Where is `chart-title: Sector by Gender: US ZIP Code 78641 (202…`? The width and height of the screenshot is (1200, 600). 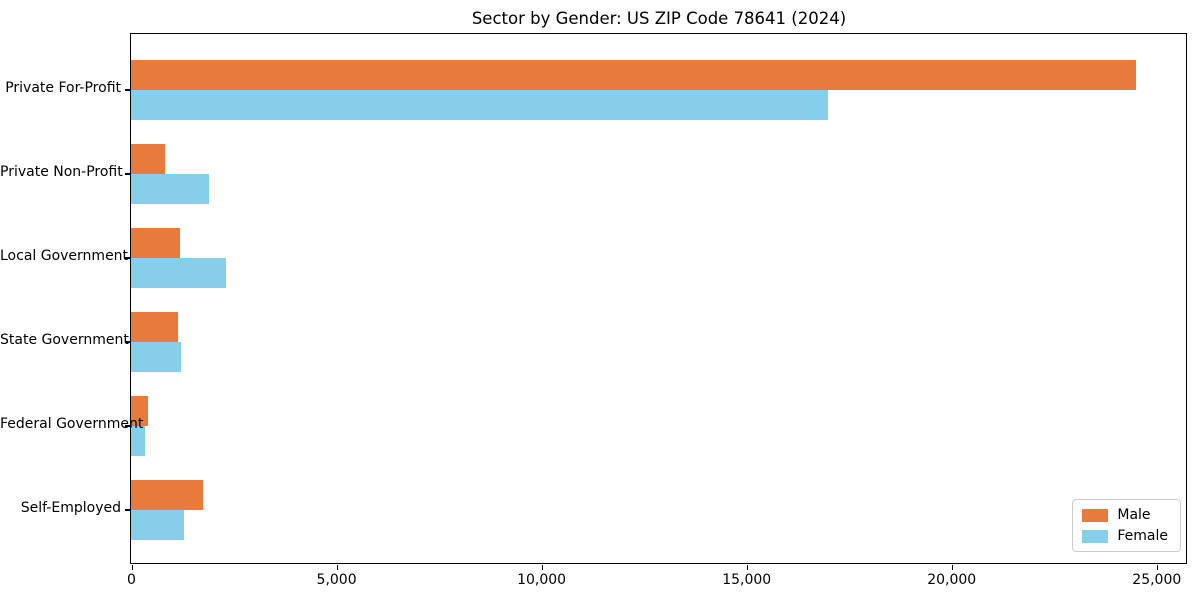 chart-title: Sector by Gender: US ZIP Code 78641 (202… is located at coordinates (659, 18).